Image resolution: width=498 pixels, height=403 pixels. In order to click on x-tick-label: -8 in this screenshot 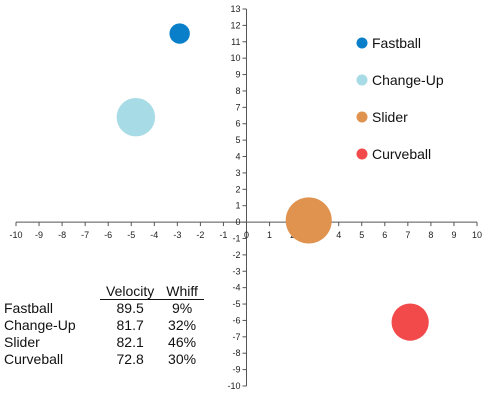, I will do `click(62, 235)`.